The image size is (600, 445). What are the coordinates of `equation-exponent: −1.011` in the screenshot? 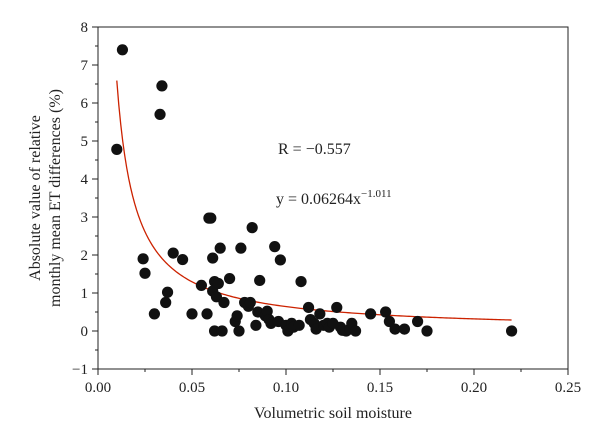 It's located at (376, 194).